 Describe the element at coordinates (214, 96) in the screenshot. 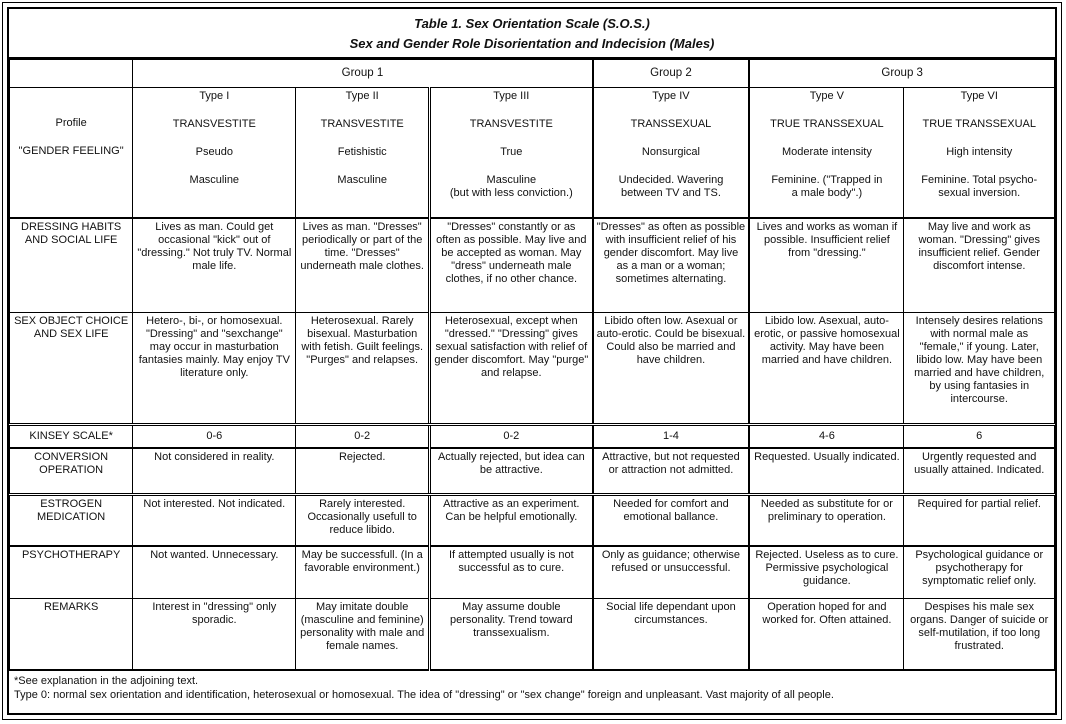

I see `type-label: Type I` at that location.